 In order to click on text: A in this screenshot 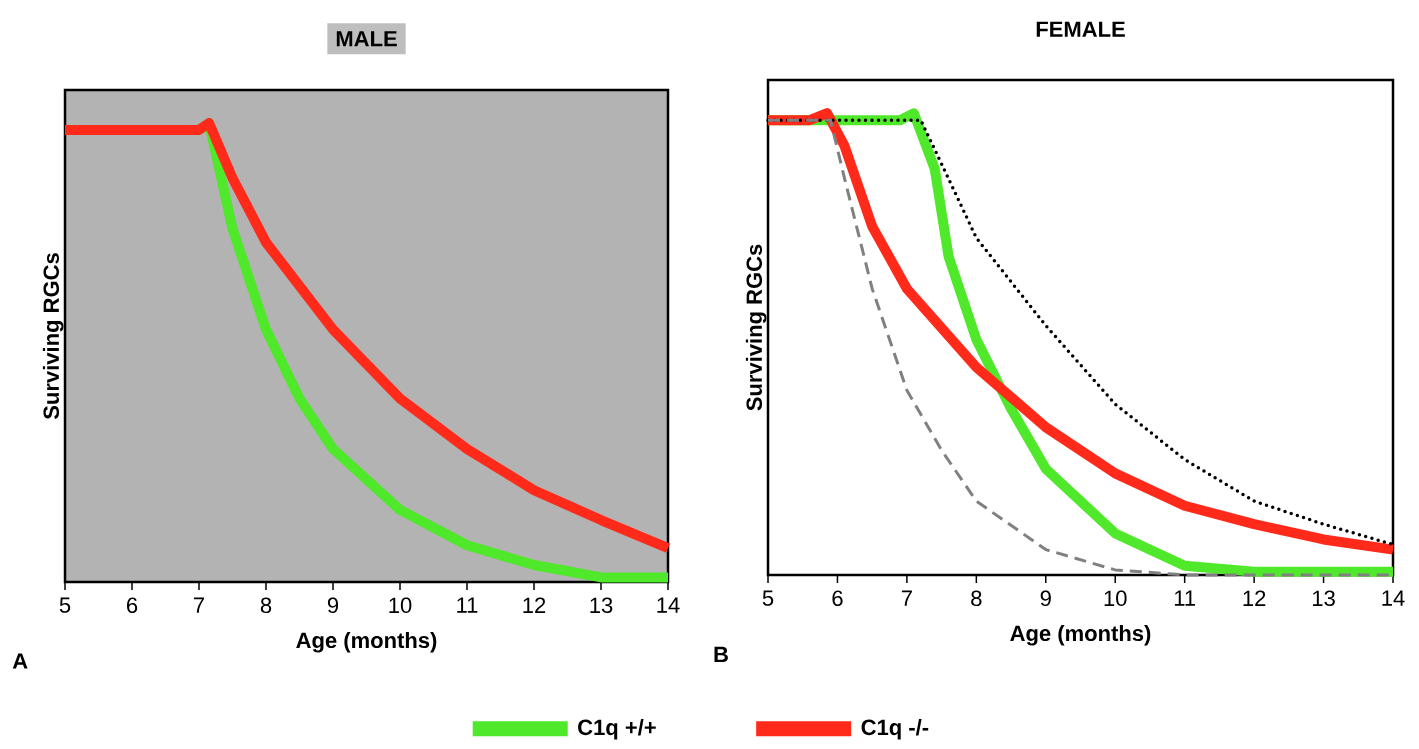, I will do `click(20, 661)`.